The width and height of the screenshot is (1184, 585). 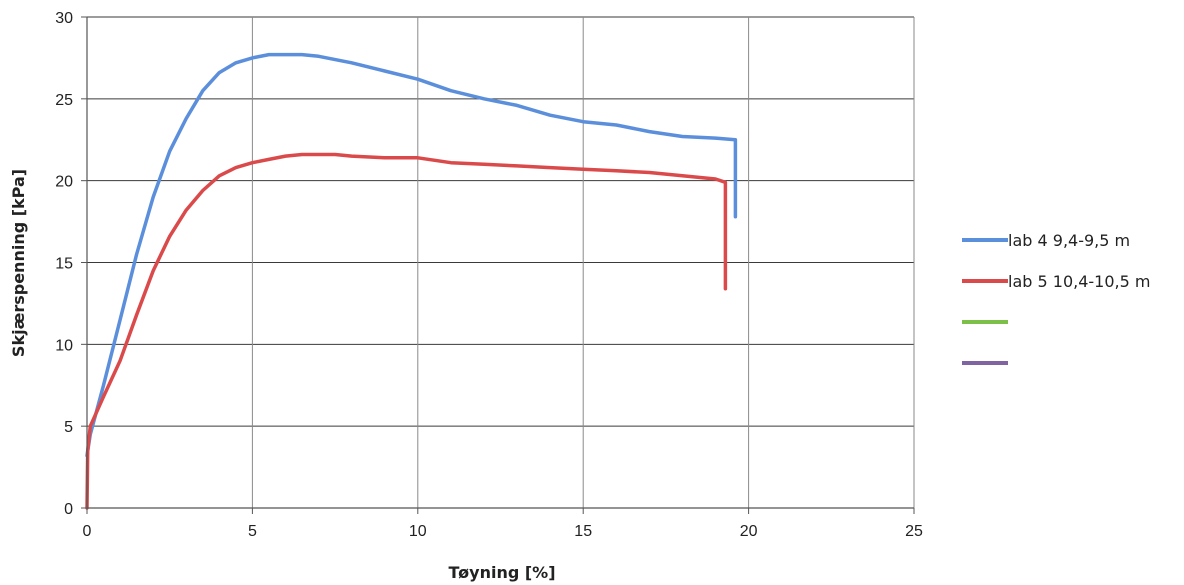 I want to click on y-tick-label: 0, so click(x=68, y=509).